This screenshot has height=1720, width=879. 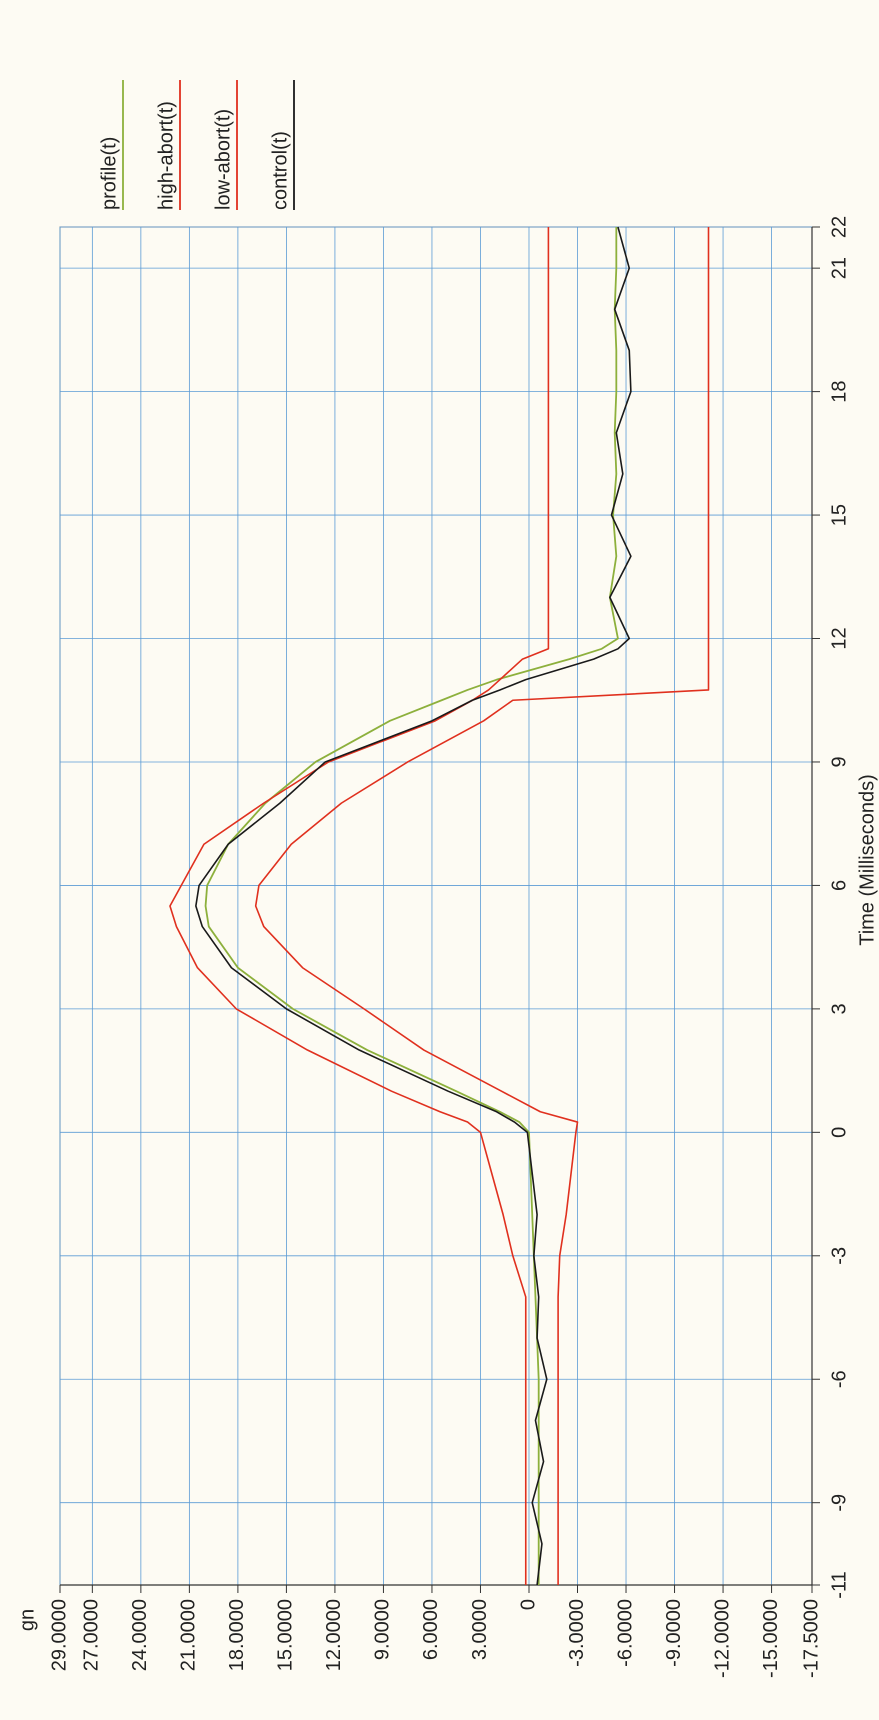 I want to click on legend-label: profile(t), so click(x=109, y=173).